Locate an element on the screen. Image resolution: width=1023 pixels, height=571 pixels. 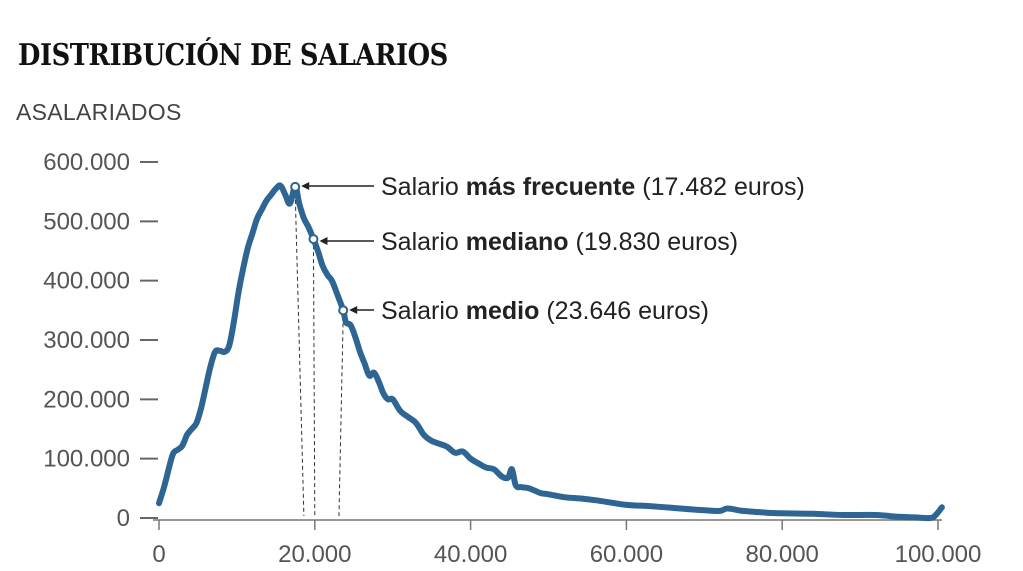
y-tick-label: 0 is located at coordinates (123, 518).